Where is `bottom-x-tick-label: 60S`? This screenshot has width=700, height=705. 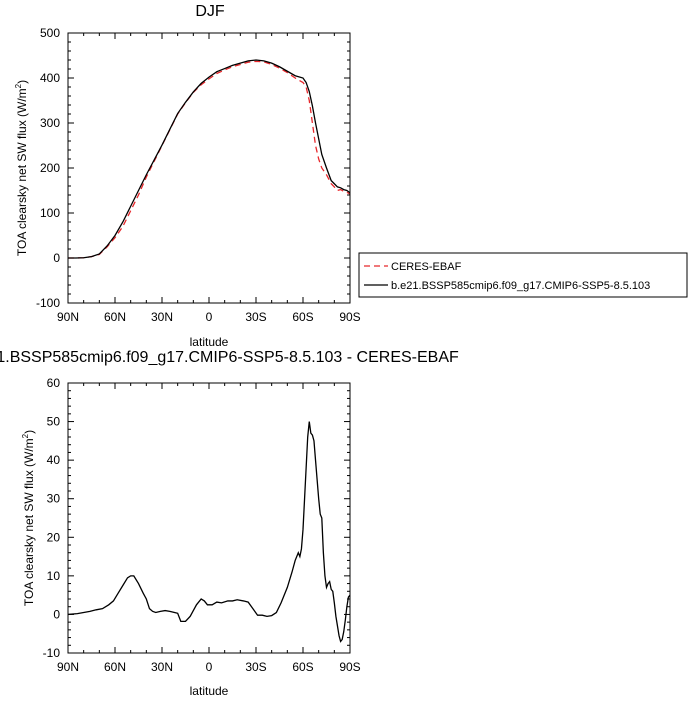
bottom-x-tick-label: 60S is located at coordinates (302, 667).